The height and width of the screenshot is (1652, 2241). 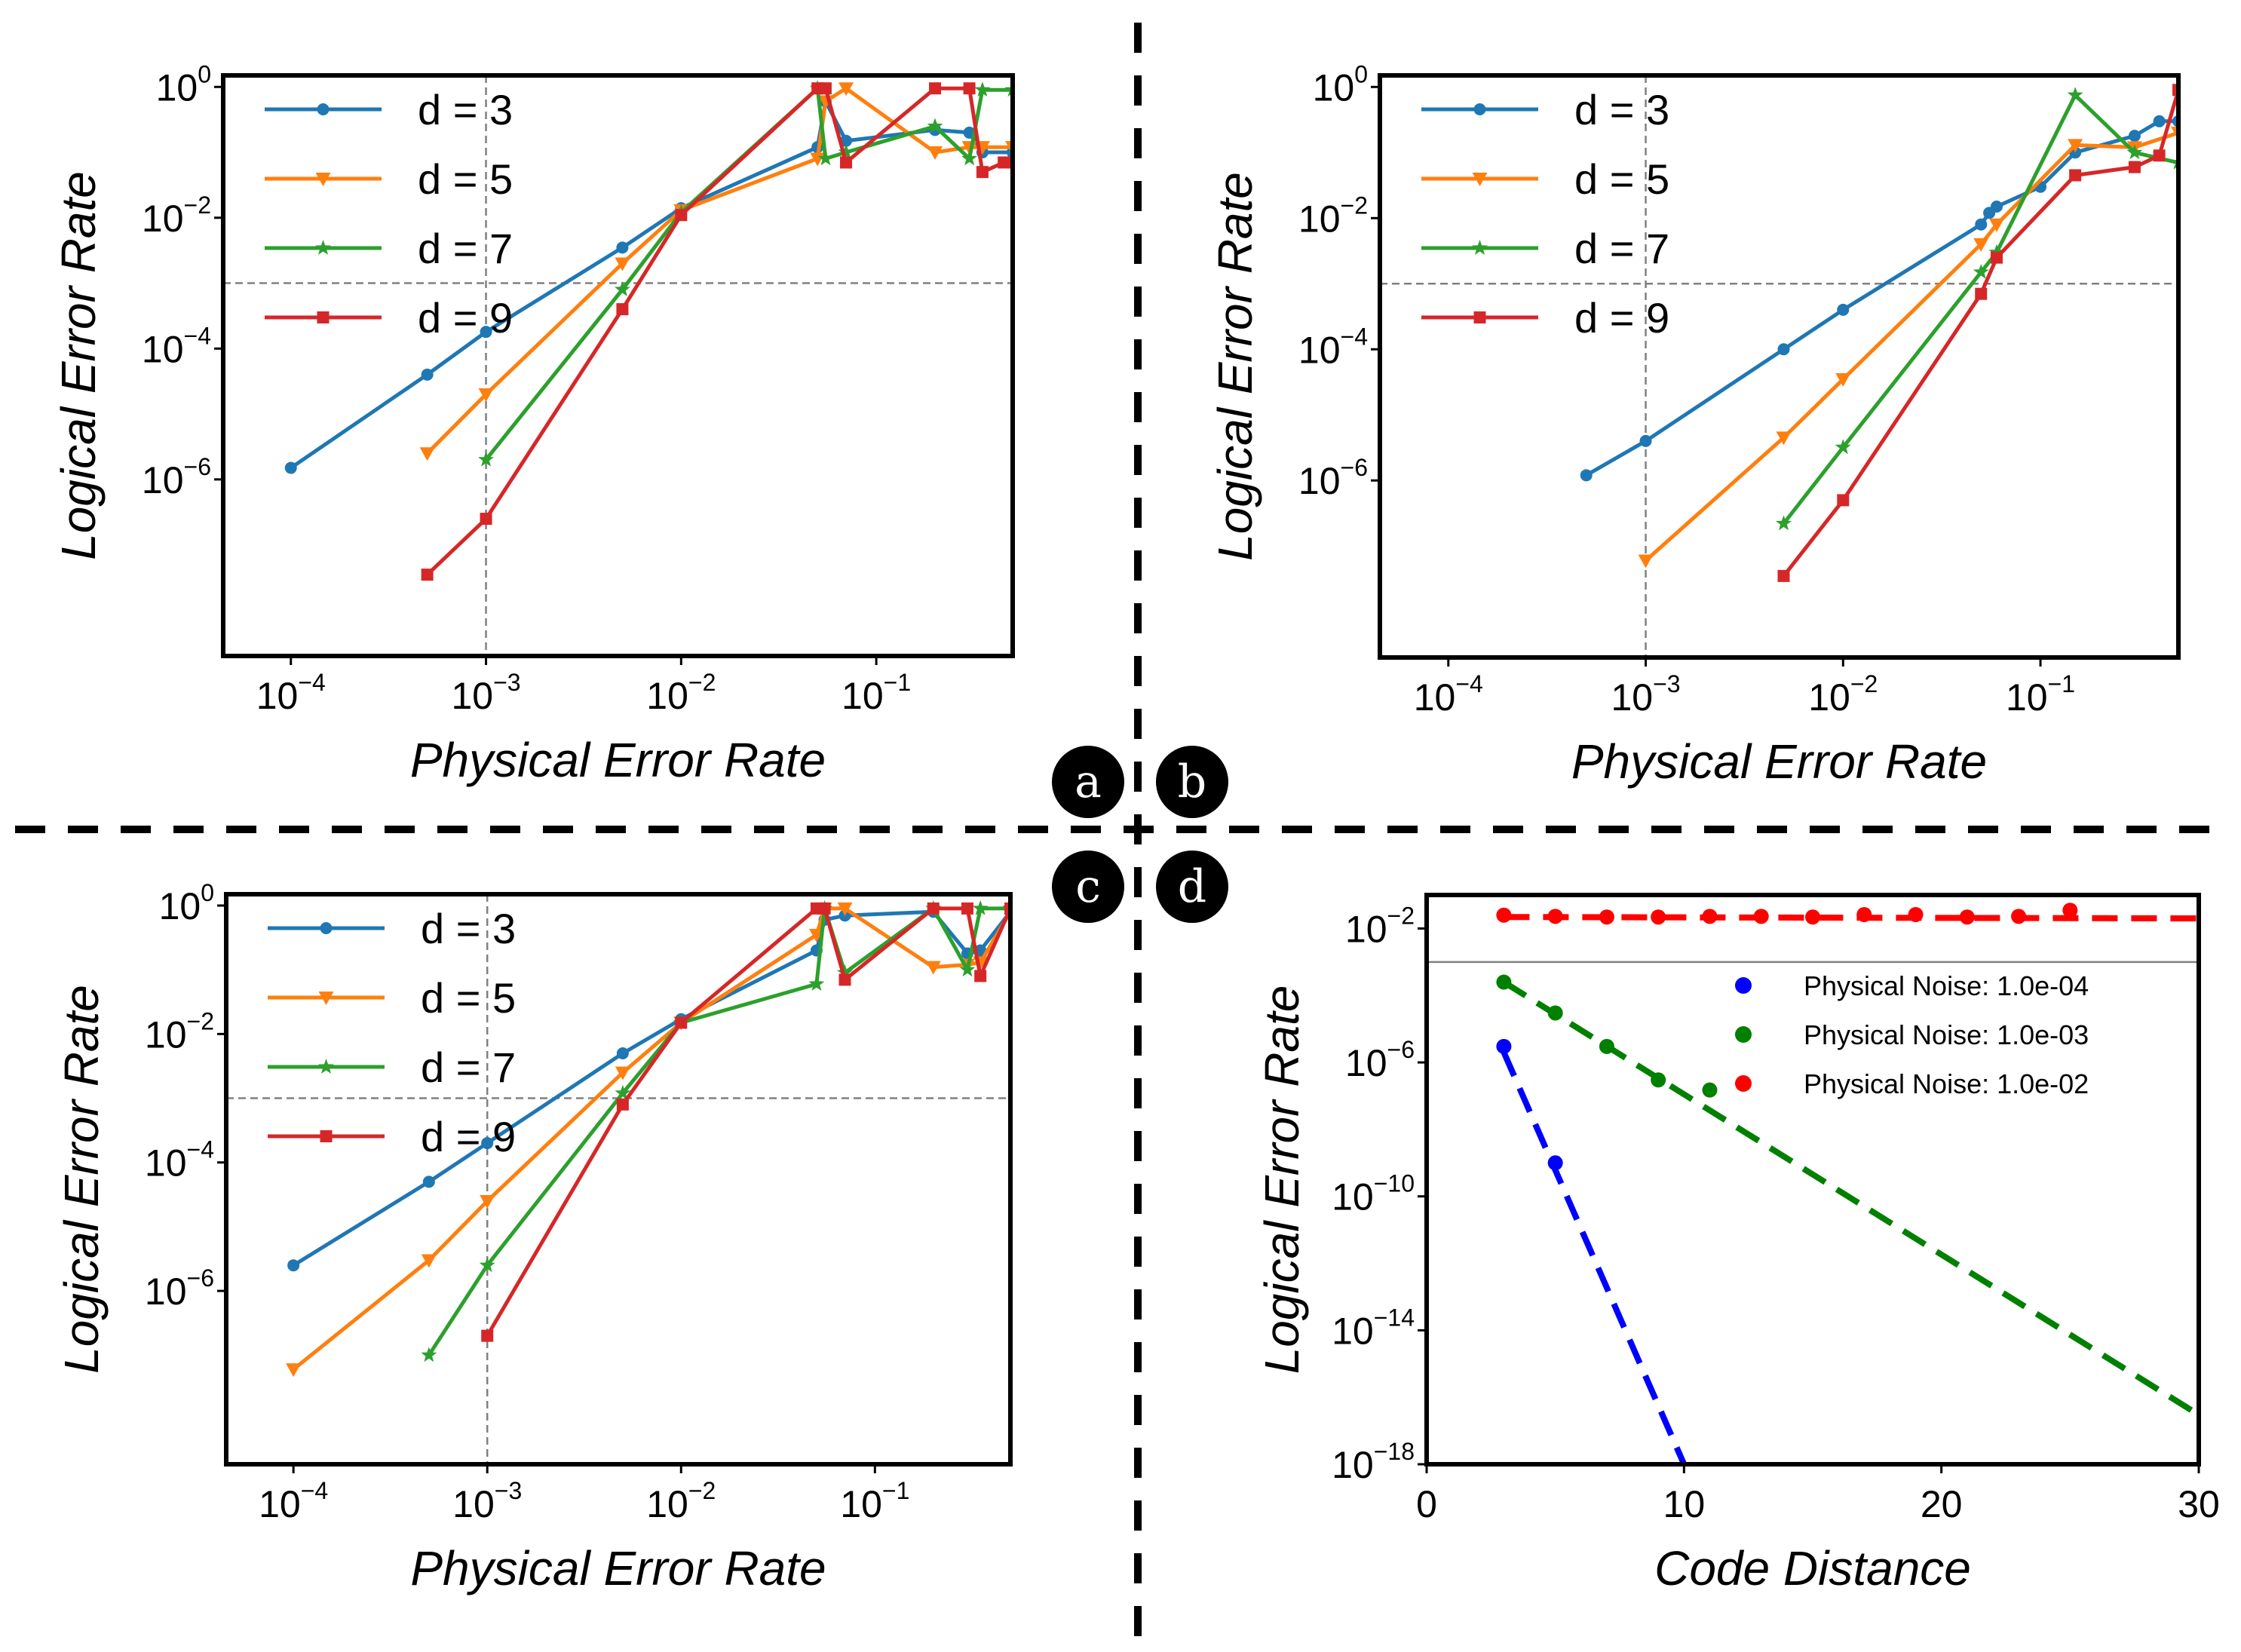 What do you see at coordinates (1088, 887) in the screenshot?
I see `badge-c: c` at bounding box center [1088, 887].